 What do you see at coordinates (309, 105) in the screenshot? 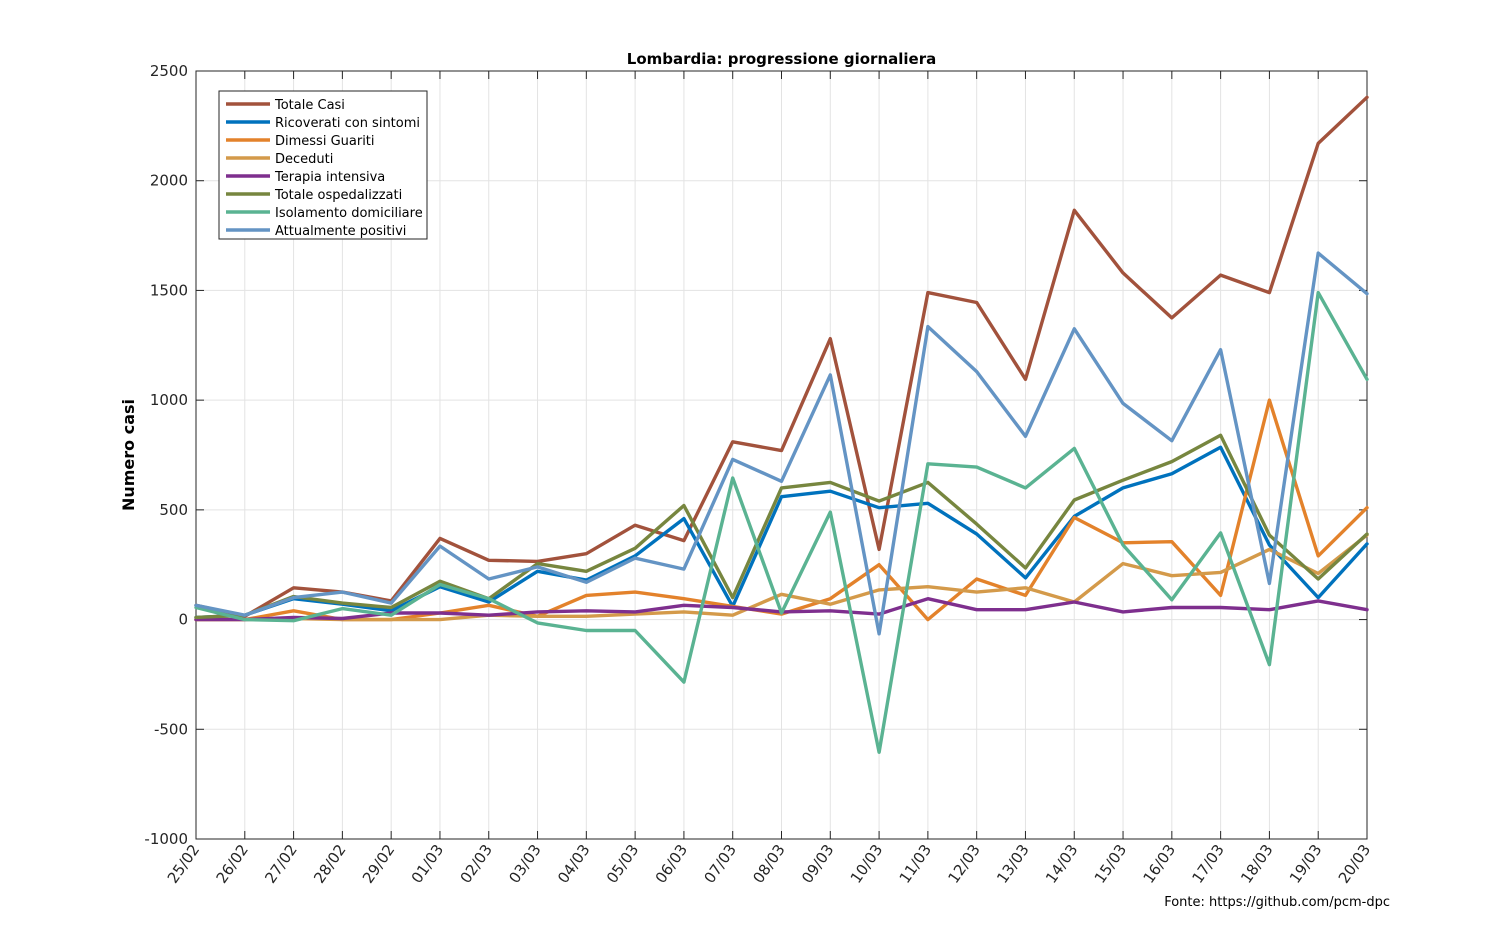
I see `legend-label: Totale Casi` at bounding box center [309, 105].